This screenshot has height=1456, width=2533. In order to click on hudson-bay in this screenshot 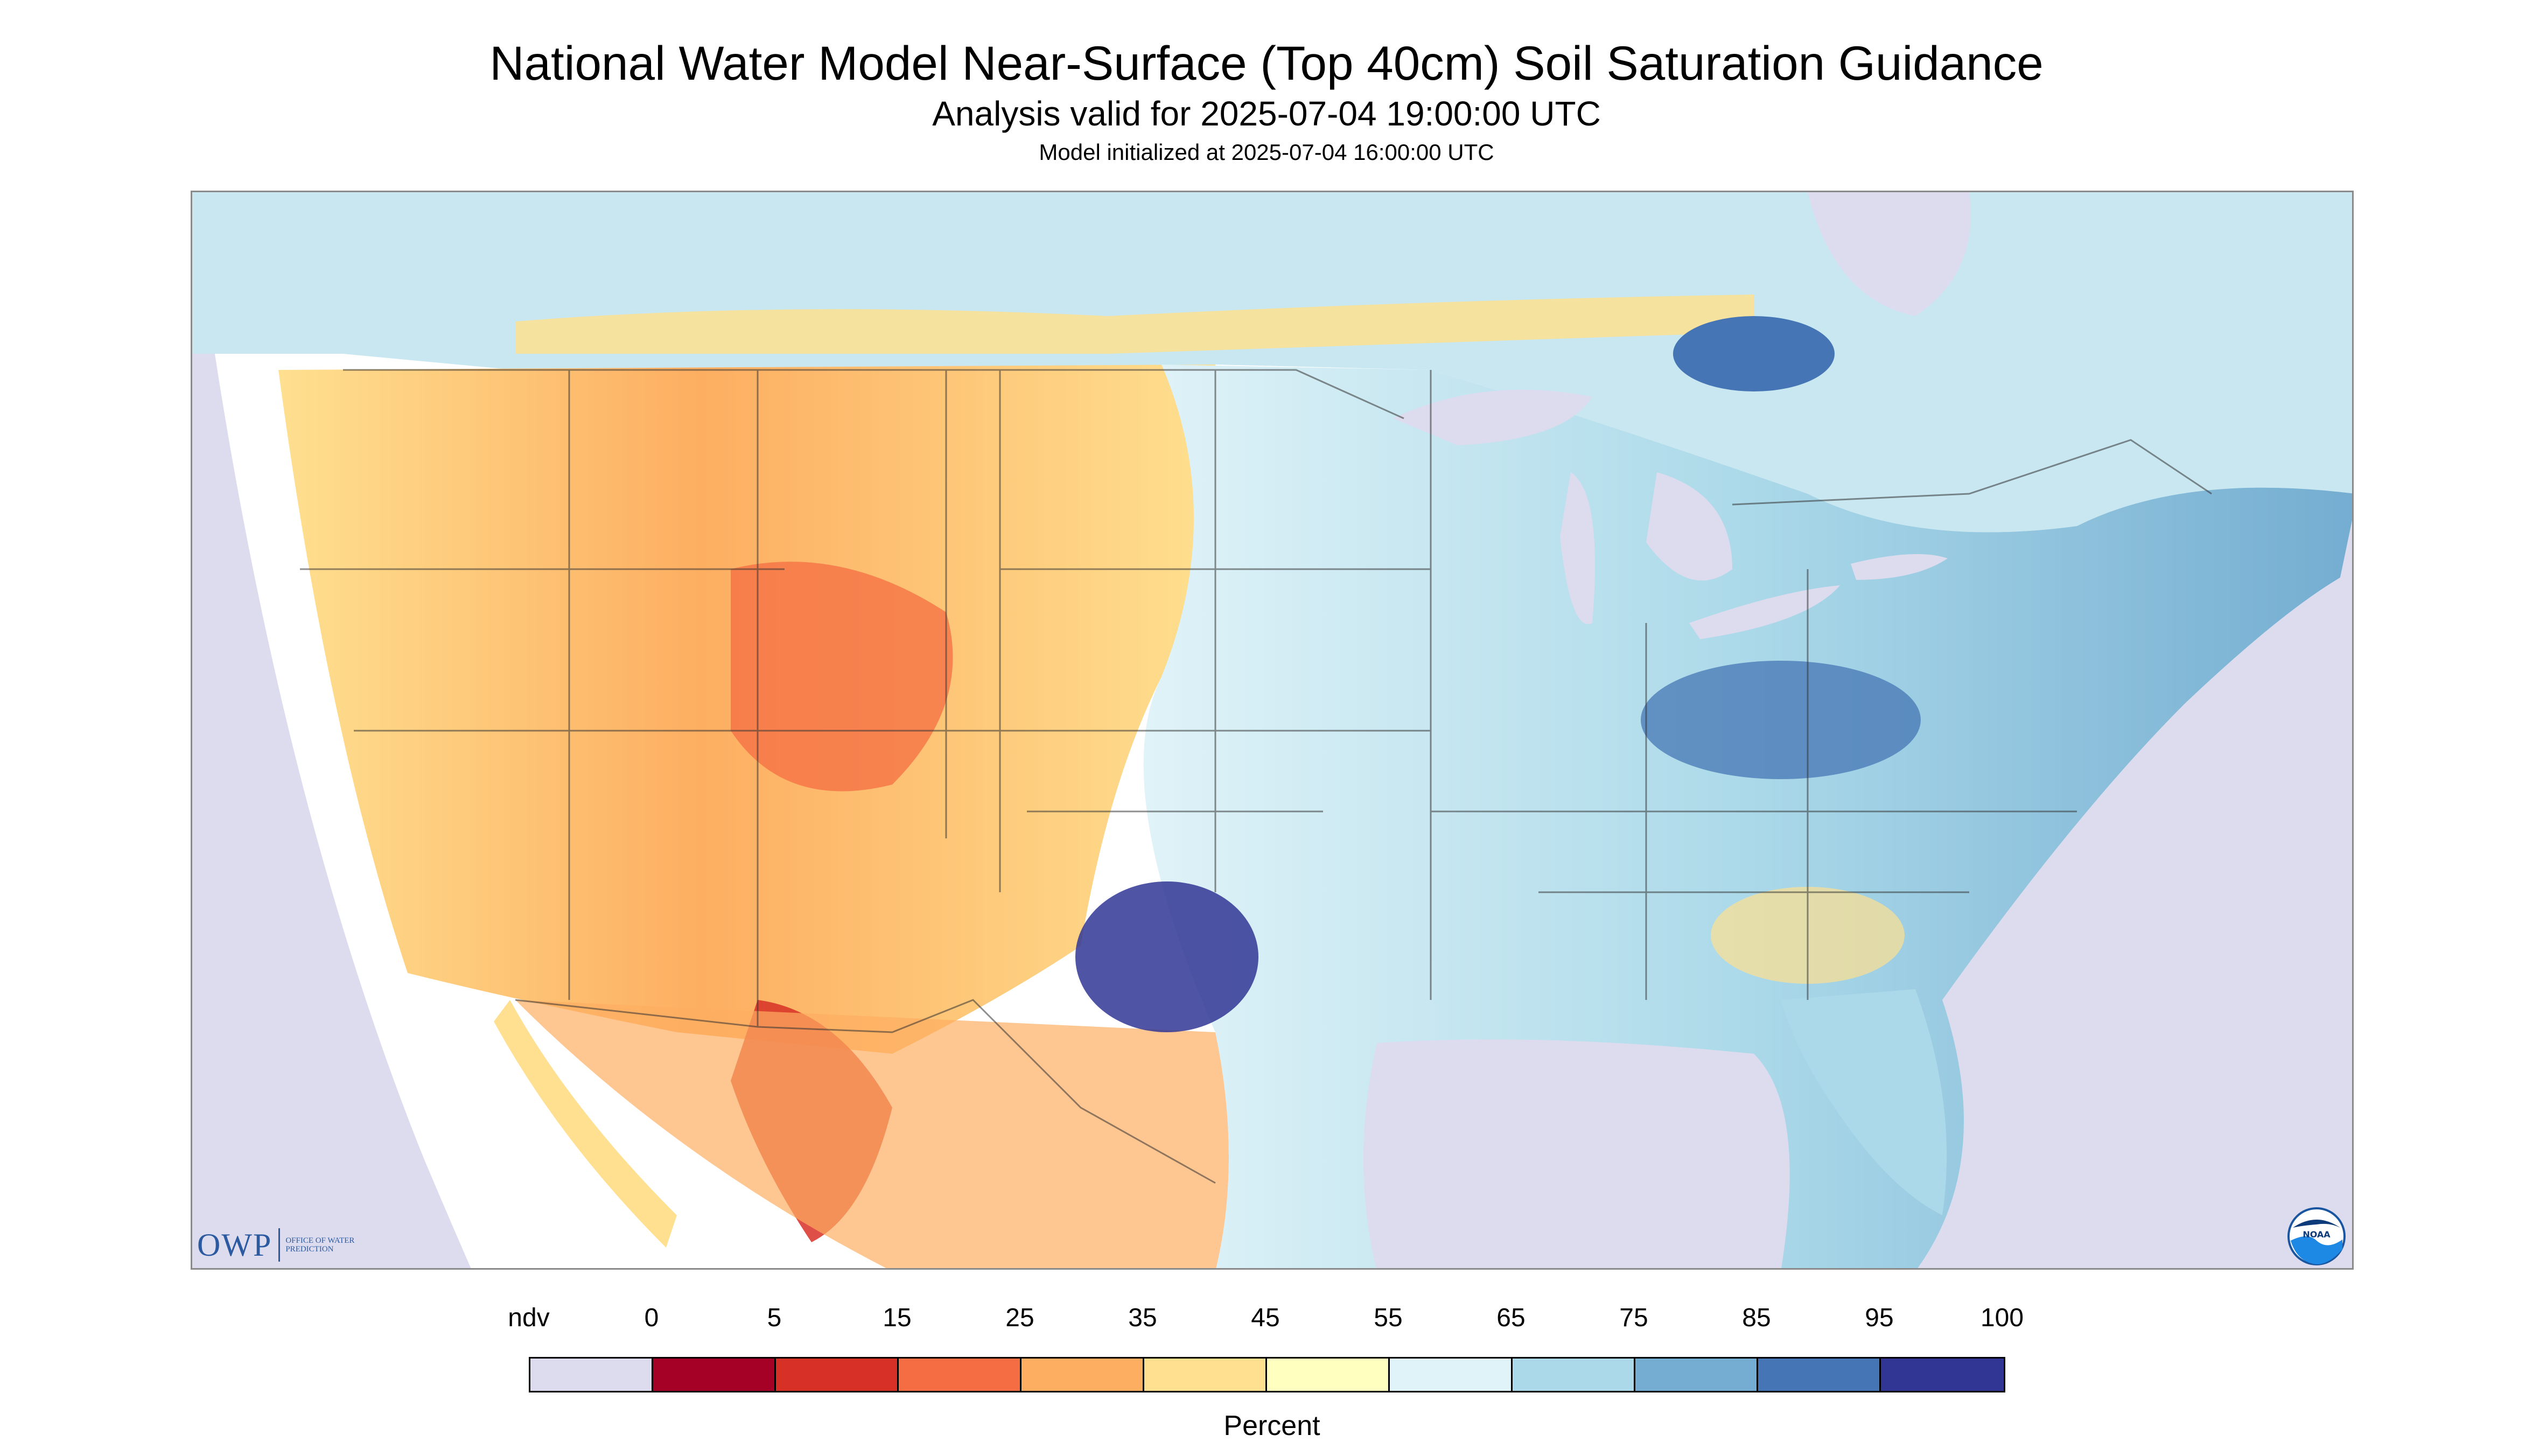, I will do `click(1889, 254)`.